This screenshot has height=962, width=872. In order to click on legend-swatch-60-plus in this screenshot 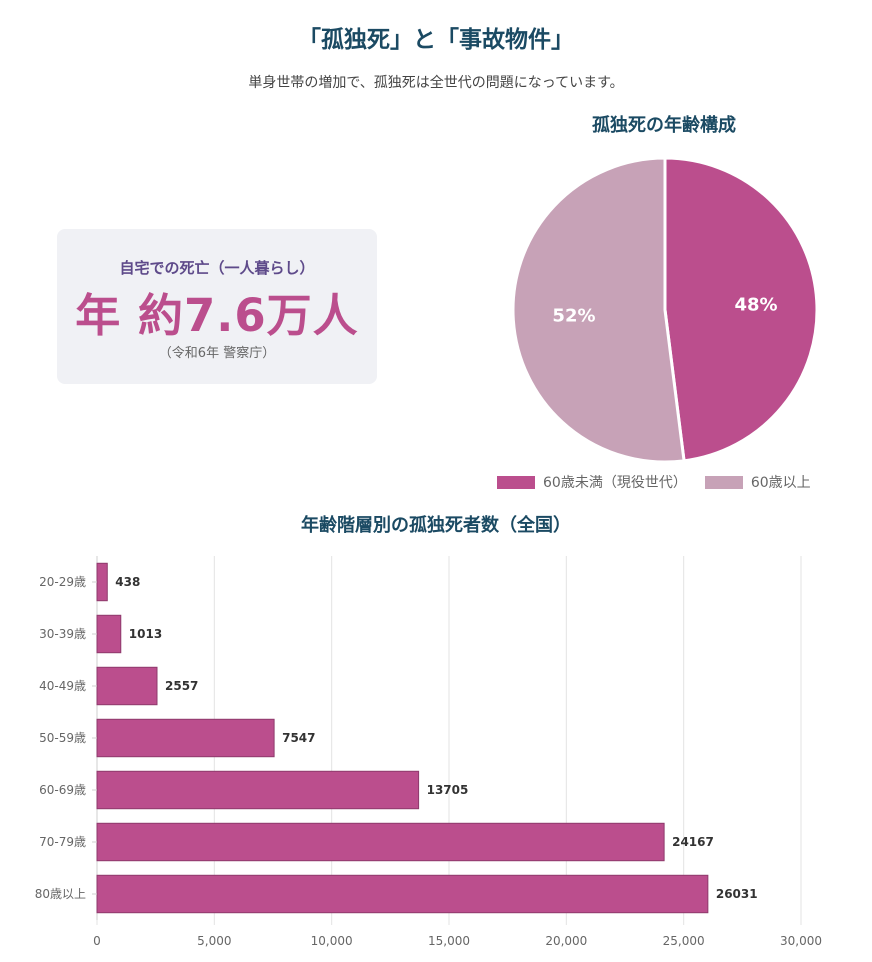, I will do `click(723, 482)`.